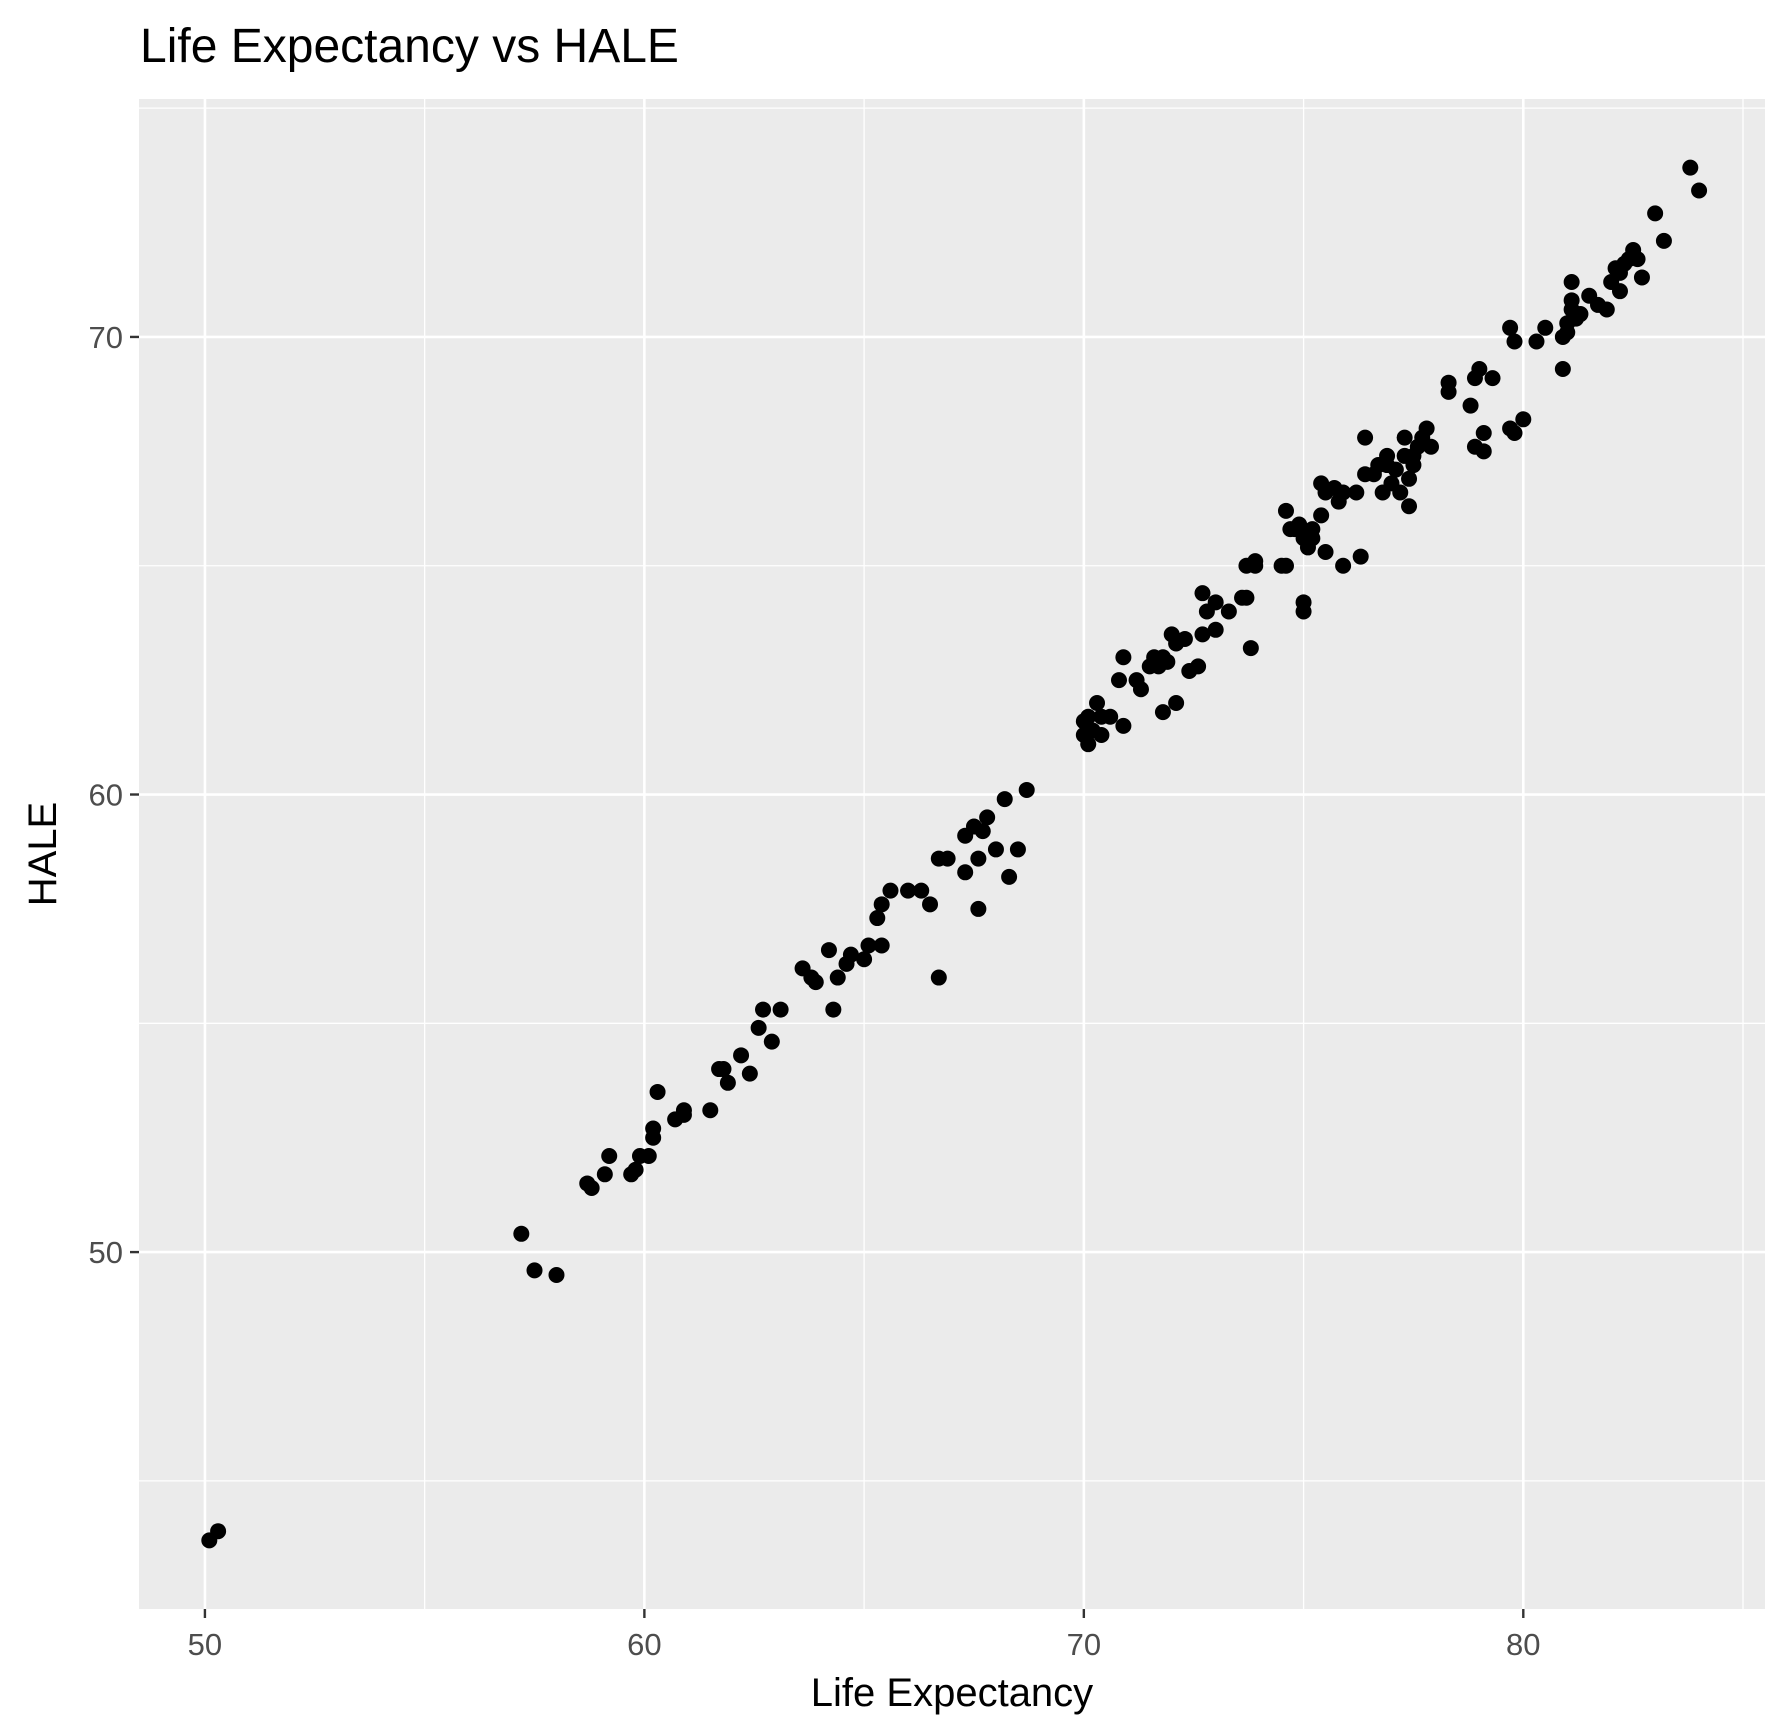 The image size is (1784, 1734). Describe the element at coordinates (106, 795) in the screenshot. I see `y-tick-label: 60` at that location.